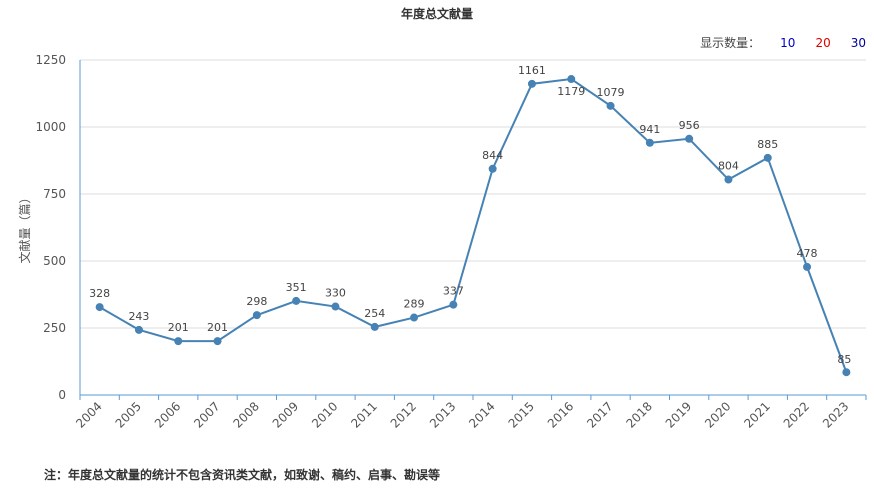  What do you see at coordinates (767, 144) in the screenshot?
I see `data-label: 885` at bounding box center [767, 144].